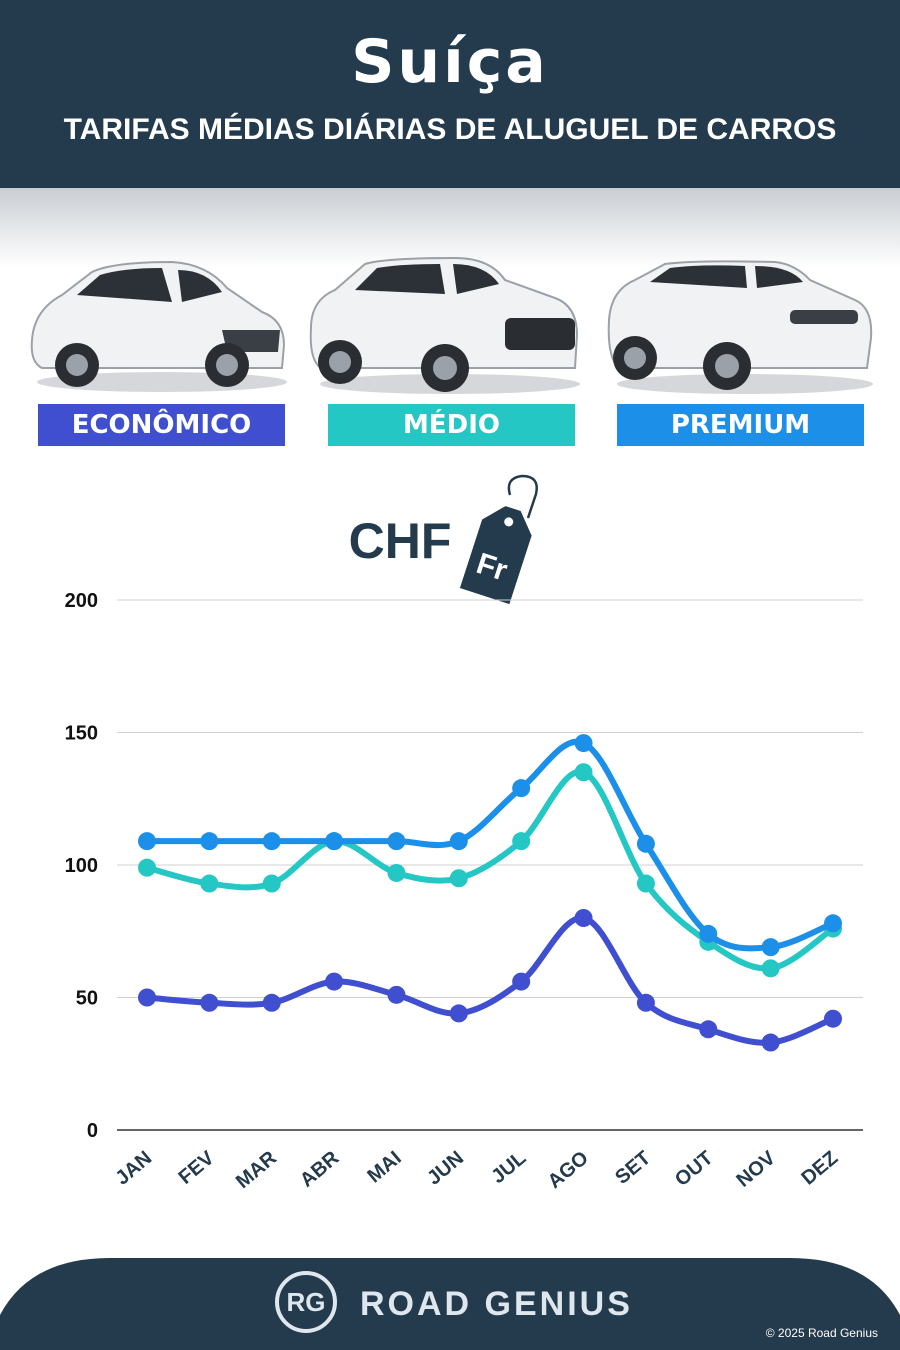 The width and height of the screenshot is (900, 1350). What do you see at coordinates (444, 325) in the screenshot?
I see `suv-car-icon` at bounding box center [444, 325].